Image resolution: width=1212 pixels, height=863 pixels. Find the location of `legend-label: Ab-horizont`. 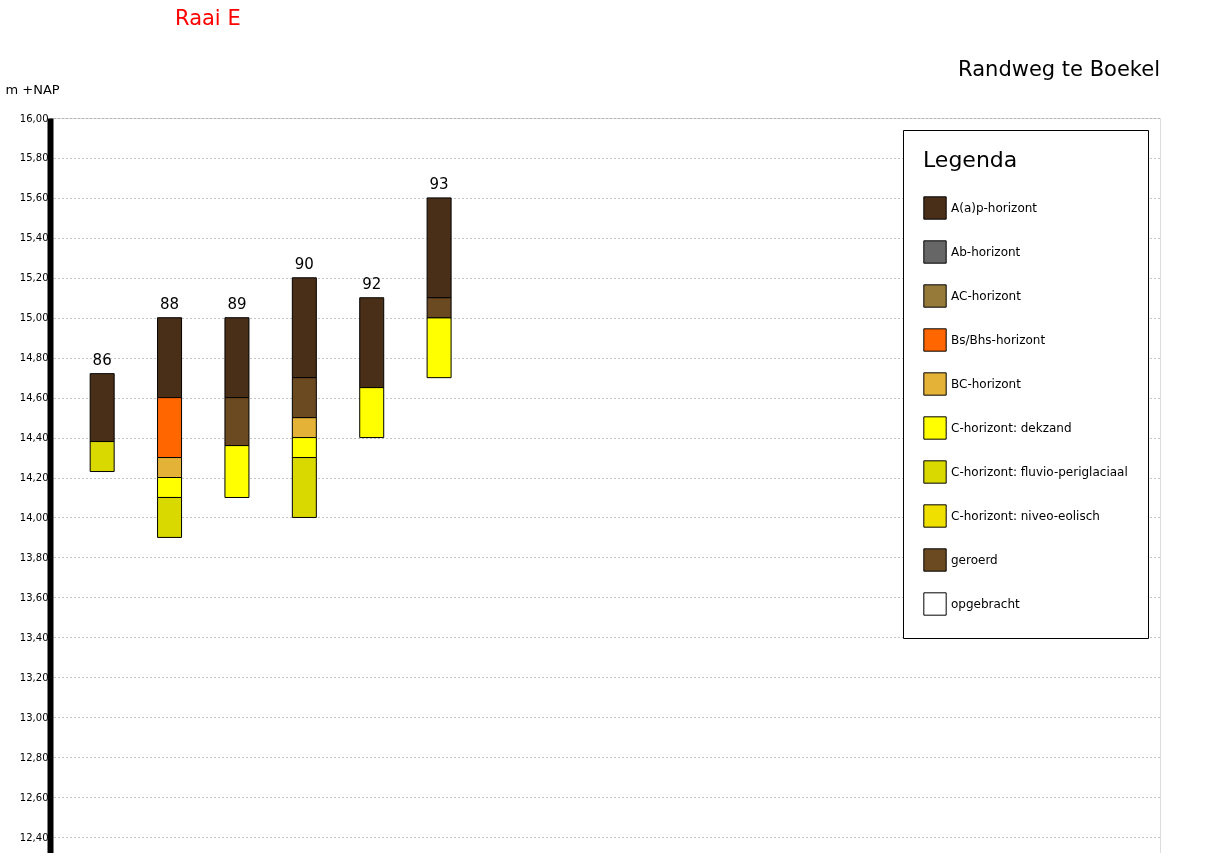

legend-label: Ab-horizont is located at coordinates (986, 252).